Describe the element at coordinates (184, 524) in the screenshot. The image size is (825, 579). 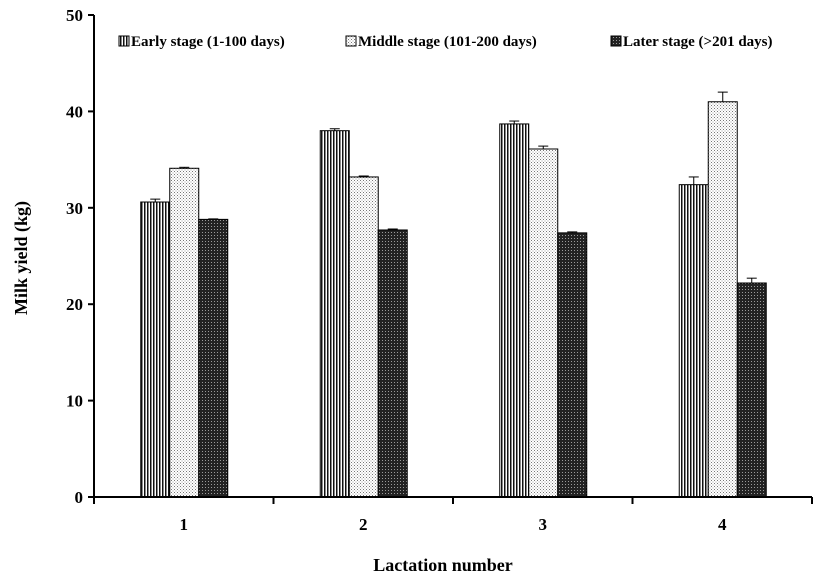
I see `x-tick-label-1: 1` at that location.